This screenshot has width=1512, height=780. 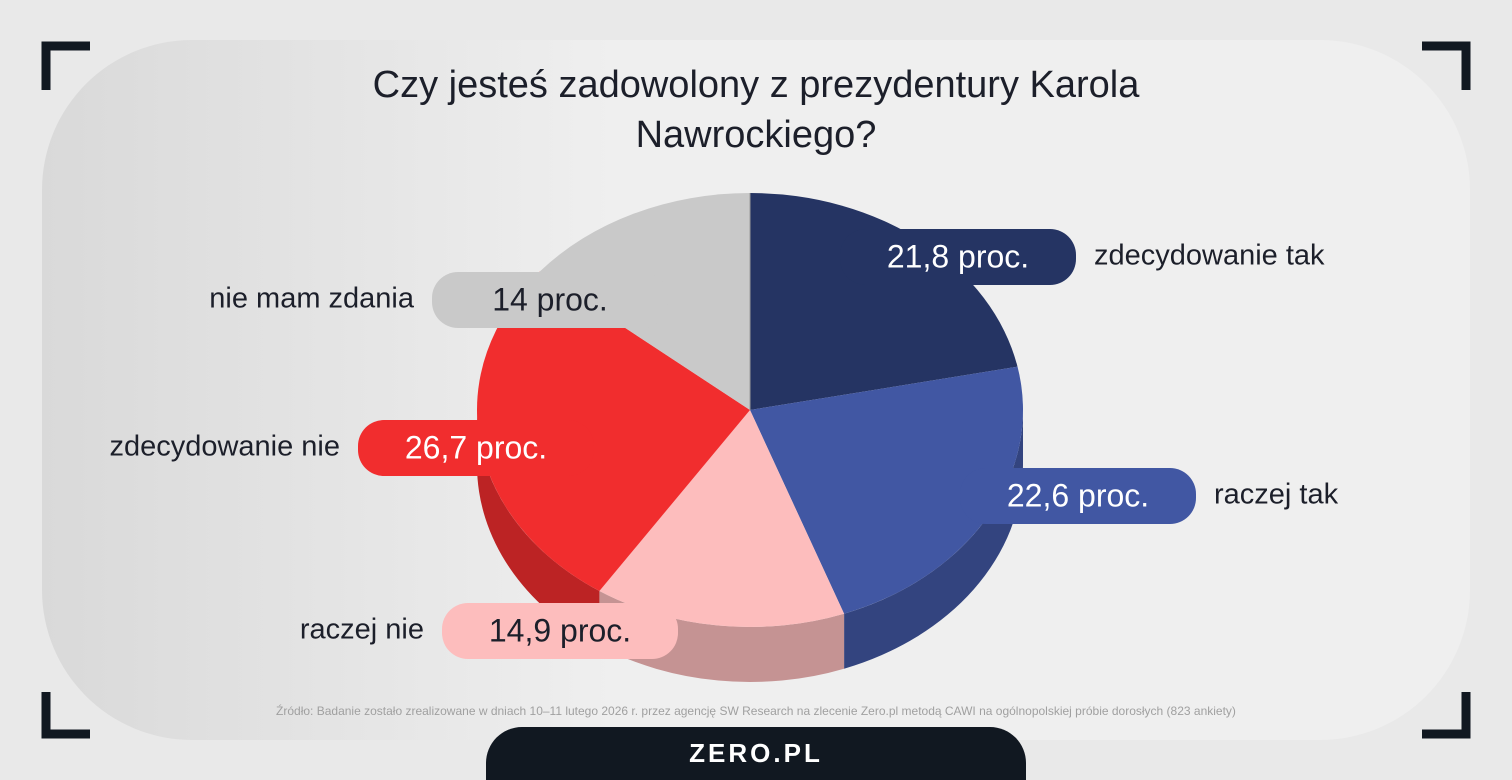 I want to click on logo: ZERO.PL, so click(x=756, y=753).